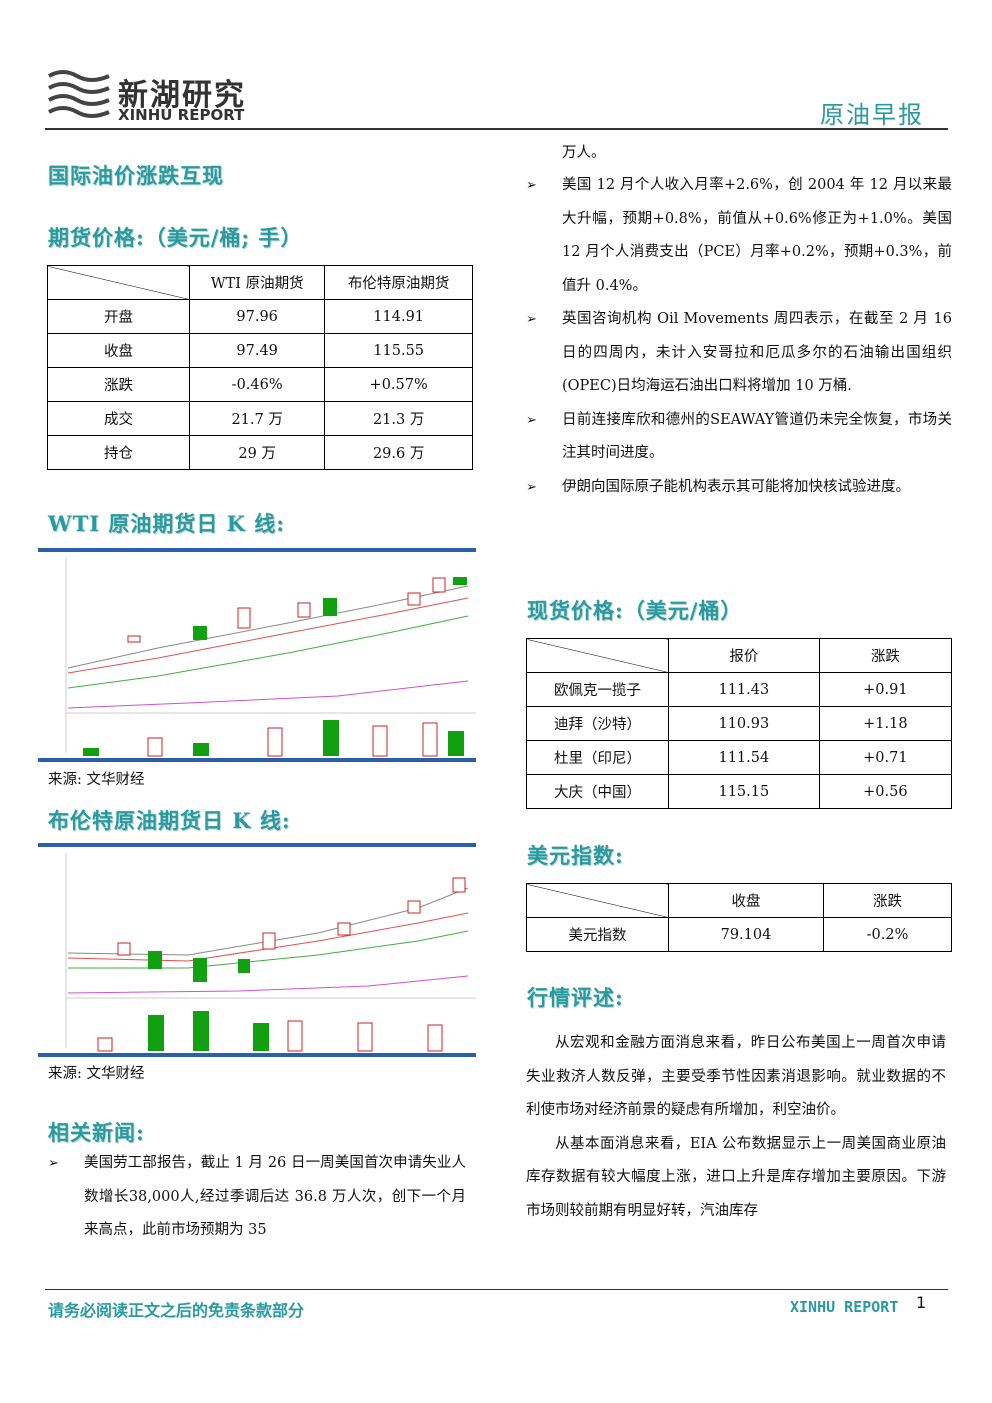  Describe the element at coordinates (257, 350) in the screenshot. I see `cell: 97.49` at that location.